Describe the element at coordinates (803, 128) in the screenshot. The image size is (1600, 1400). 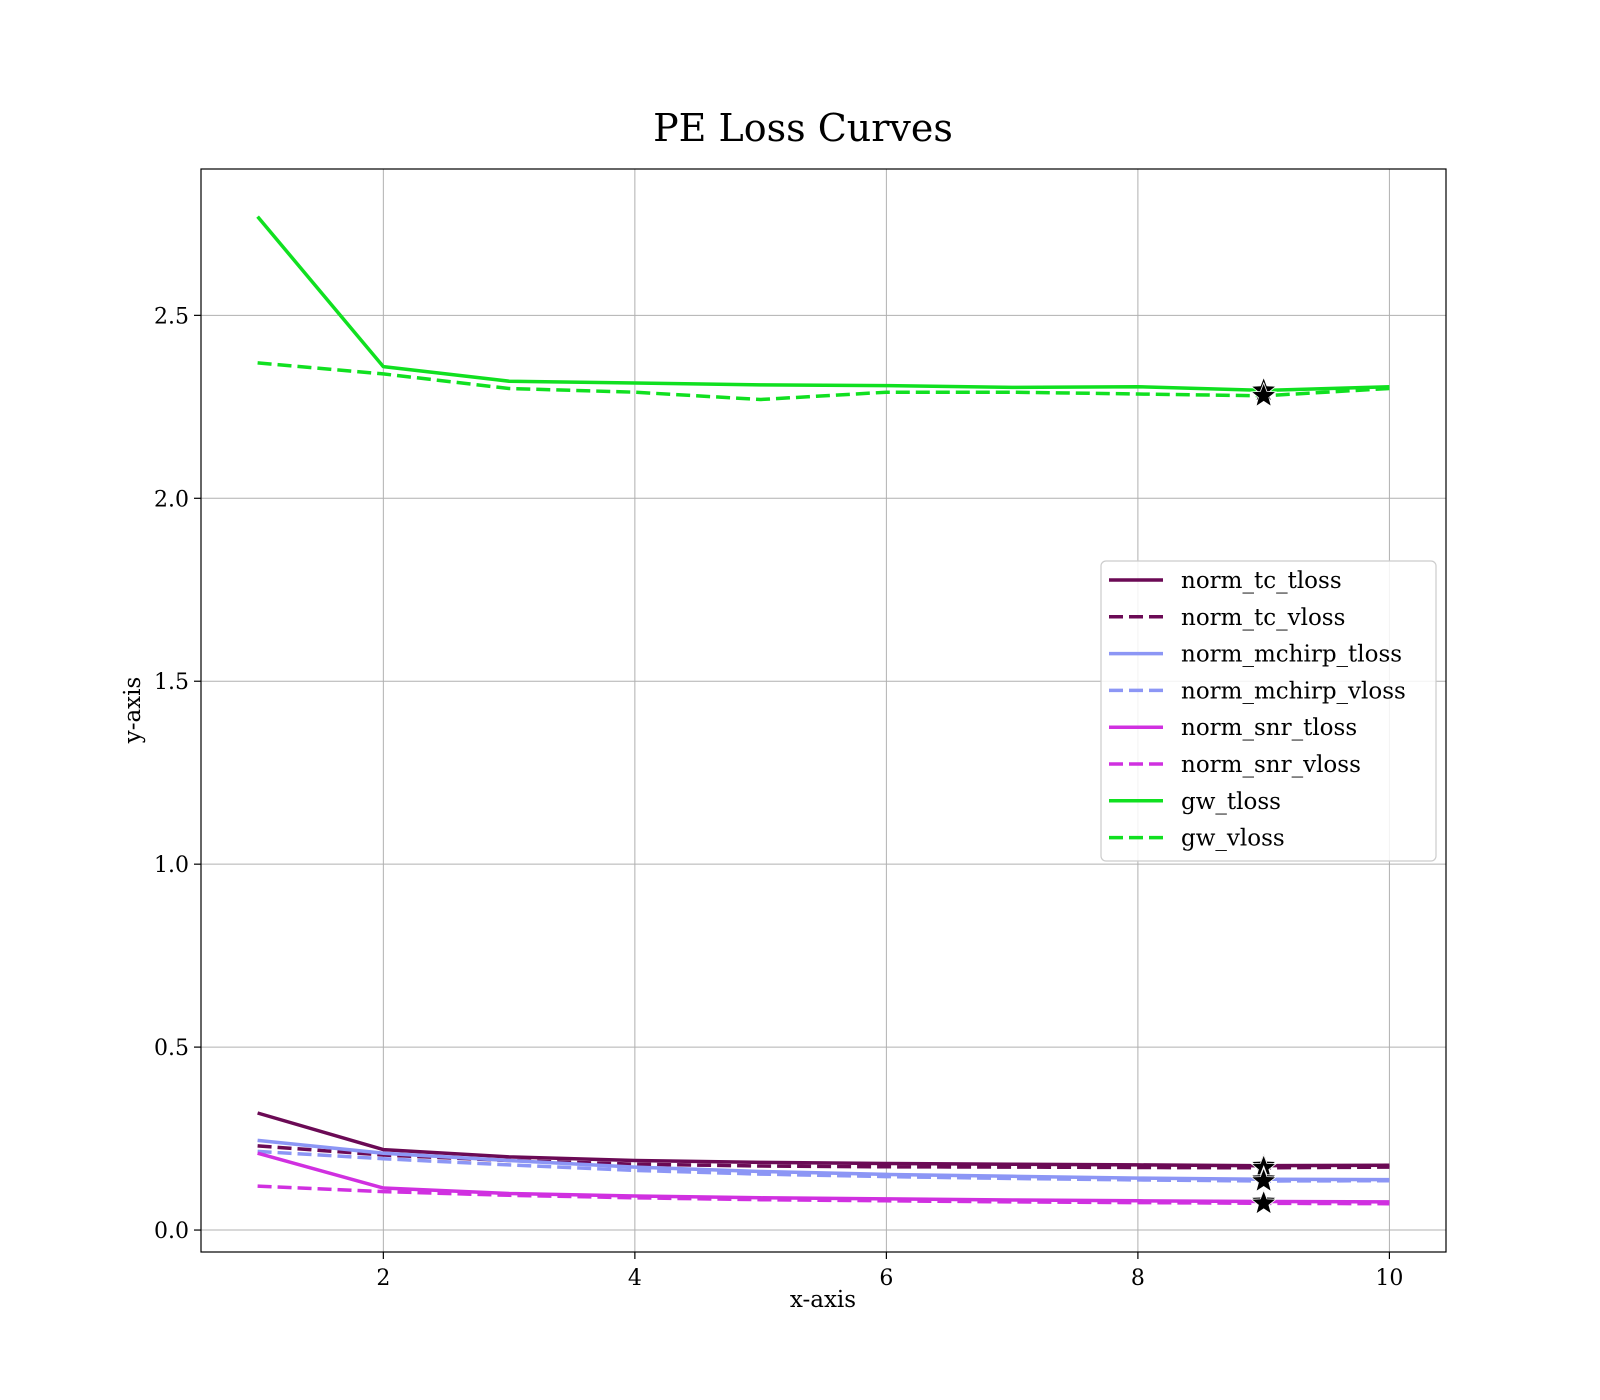
I see `chart-title: PE Loss Curves` at that location.